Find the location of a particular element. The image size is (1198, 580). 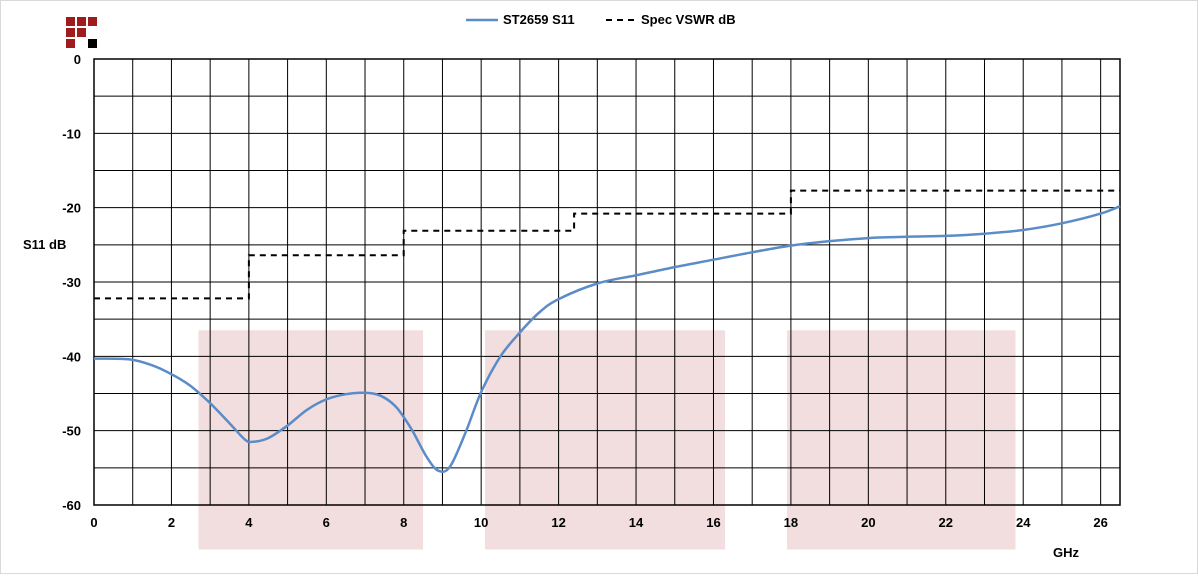

x-tick-label: 26 is located at coordinates (1100, 522).